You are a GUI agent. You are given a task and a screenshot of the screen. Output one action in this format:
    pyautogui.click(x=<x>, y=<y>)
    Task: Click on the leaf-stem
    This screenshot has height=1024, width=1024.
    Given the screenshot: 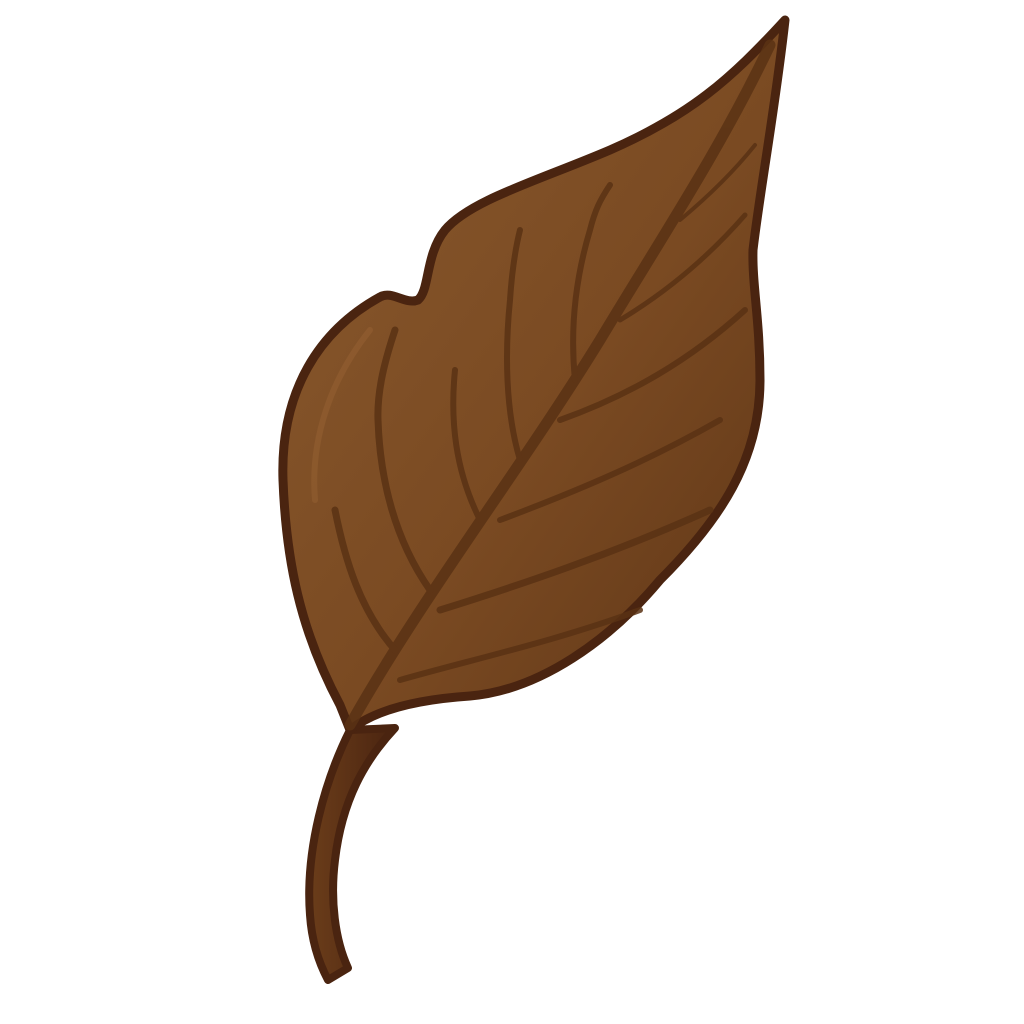 What is the action you would take?
    pyautogui.click(x=352, y=854)
    